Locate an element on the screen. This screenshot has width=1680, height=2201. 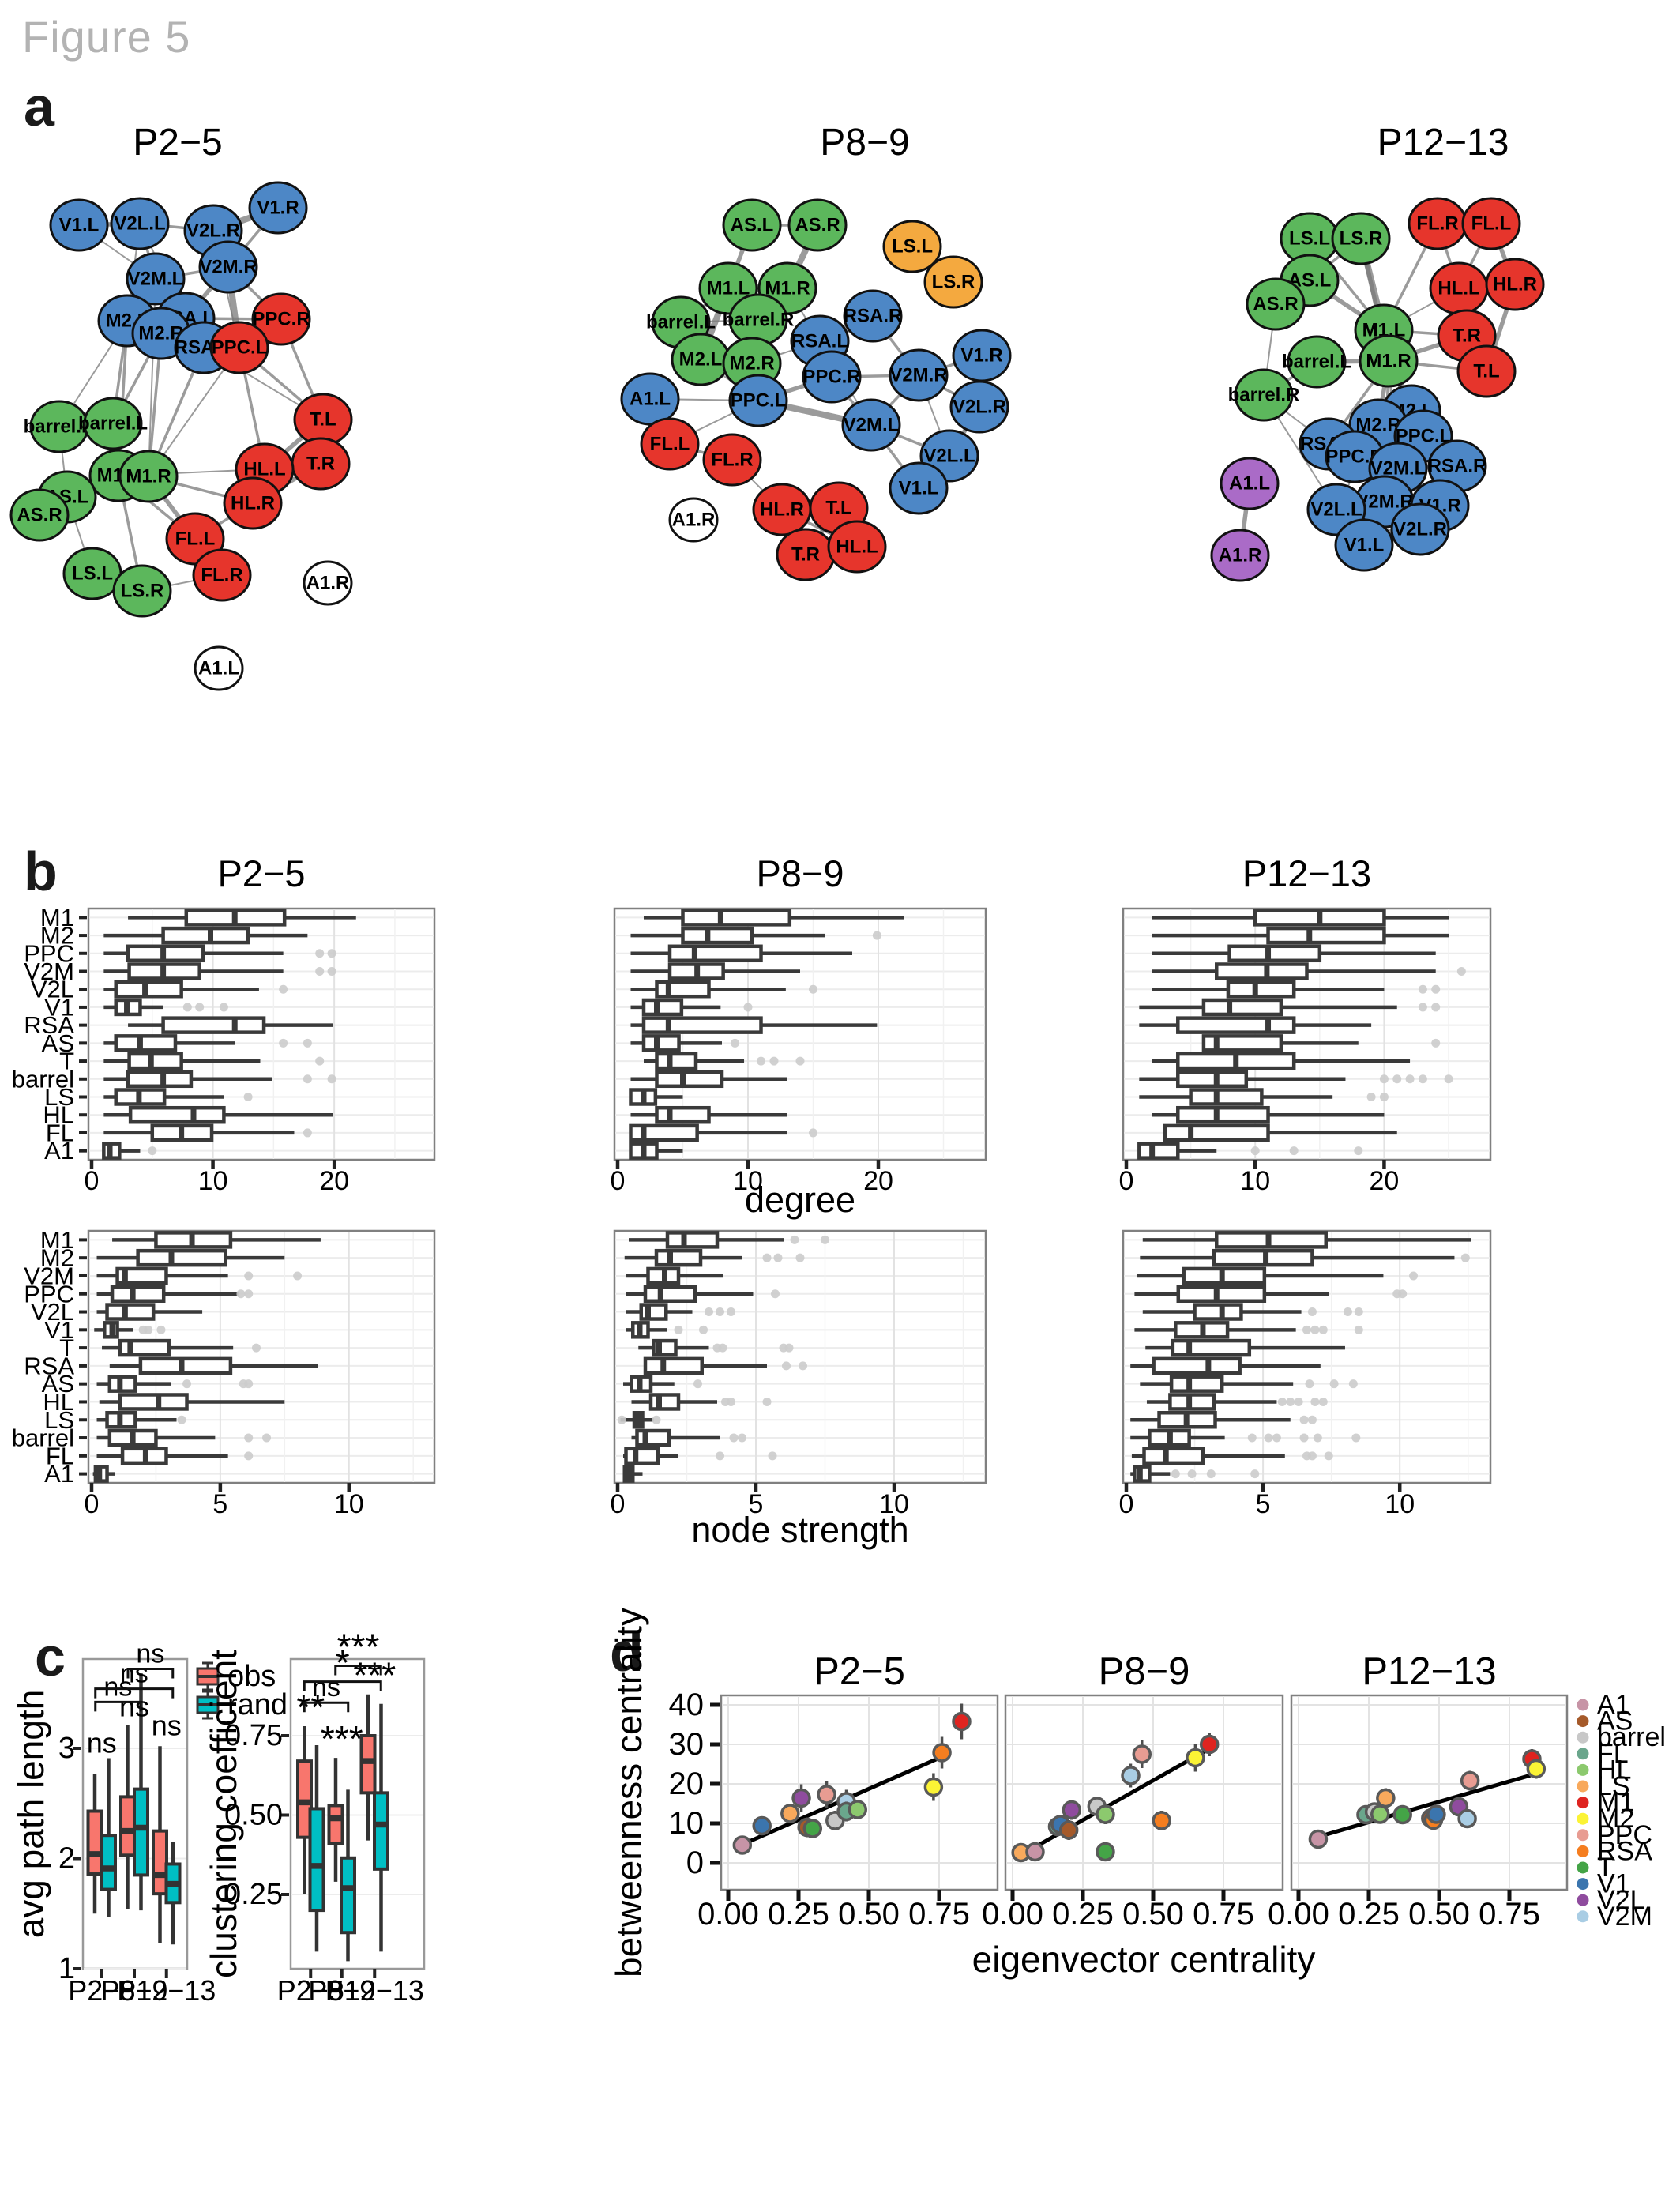
y-axis-label: avg path length is located at coordinates (30, 1814).